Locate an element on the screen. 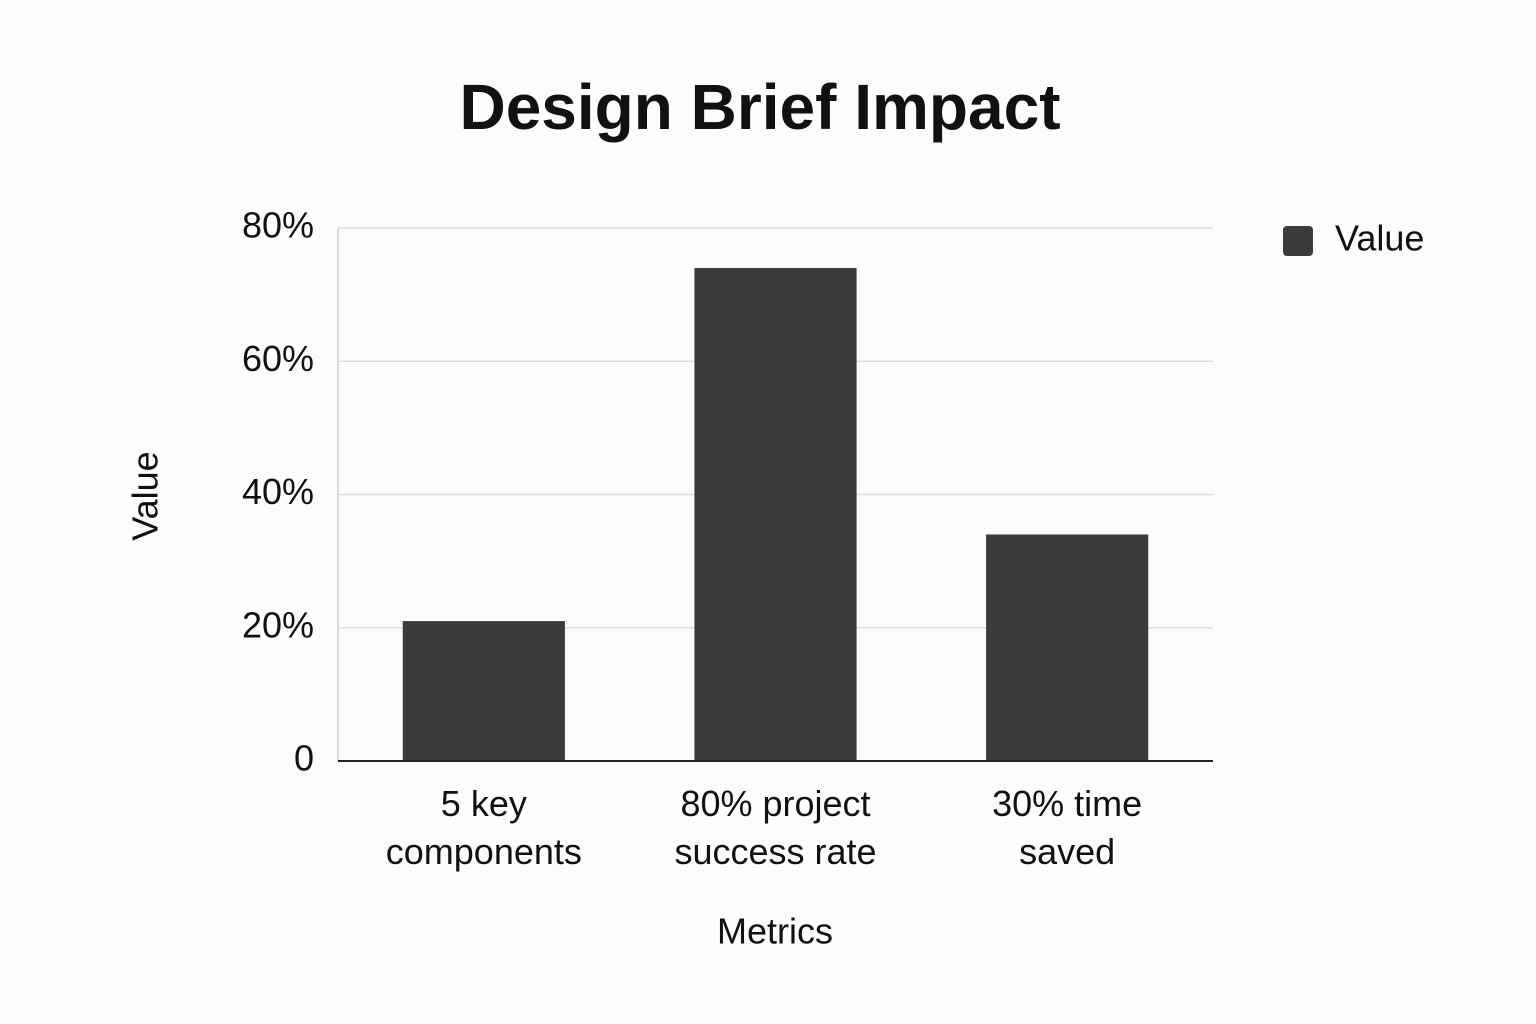 Image resolution: width=1536 pixels, height=1024 pixels. x-tick-label: 30% time saved is located at coordinates (1067, 827).